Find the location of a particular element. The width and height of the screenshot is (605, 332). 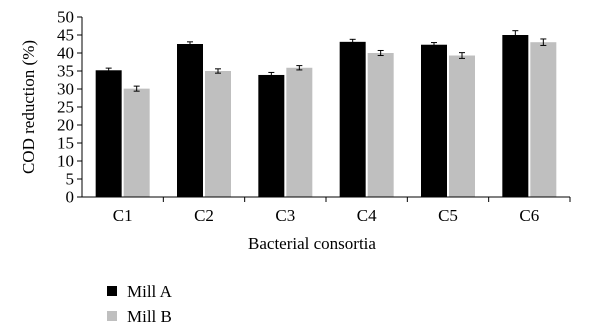

x-tick-label: C6 is located at coordinates (529, 215).